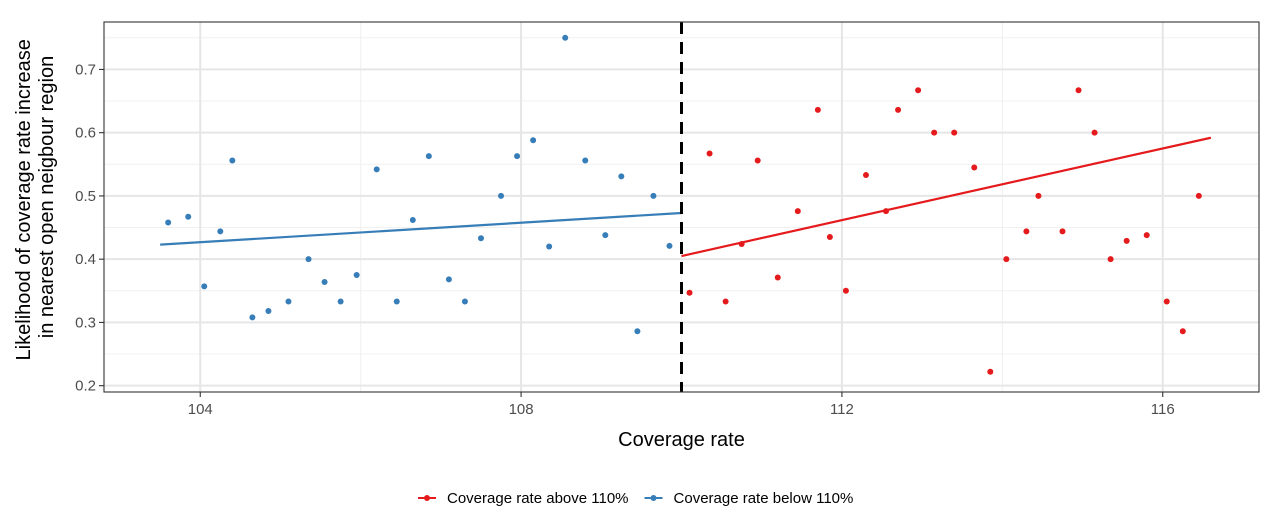  I want to click on y-tick-label: 0.6, so click(85, 133).